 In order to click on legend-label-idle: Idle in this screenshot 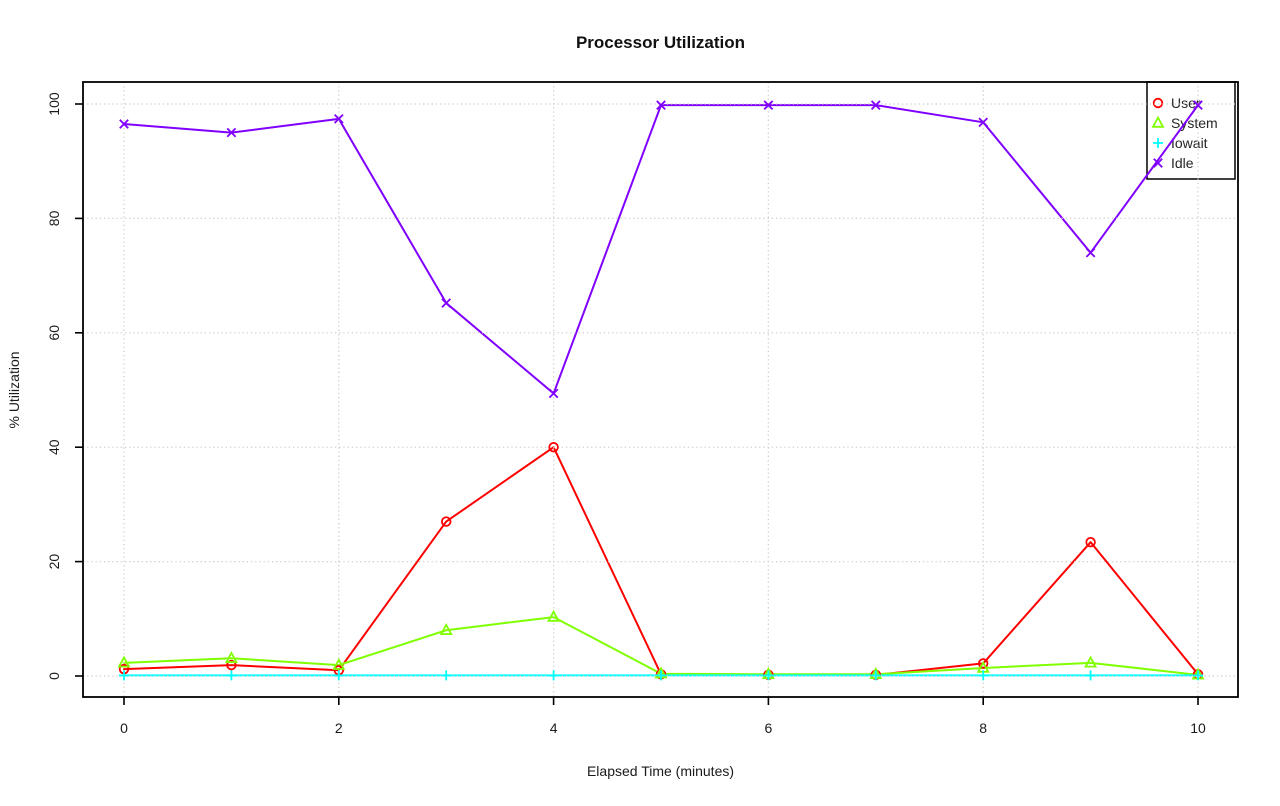, I will do `click(1182, 163)`.